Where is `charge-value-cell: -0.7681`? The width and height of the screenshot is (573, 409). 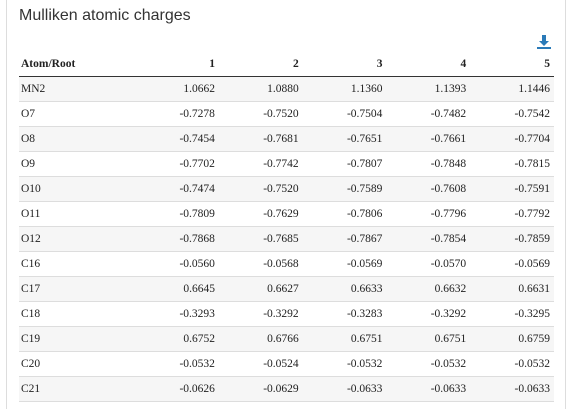 charge-value-cell: -0.7681 is located at coordinates (260, 139).